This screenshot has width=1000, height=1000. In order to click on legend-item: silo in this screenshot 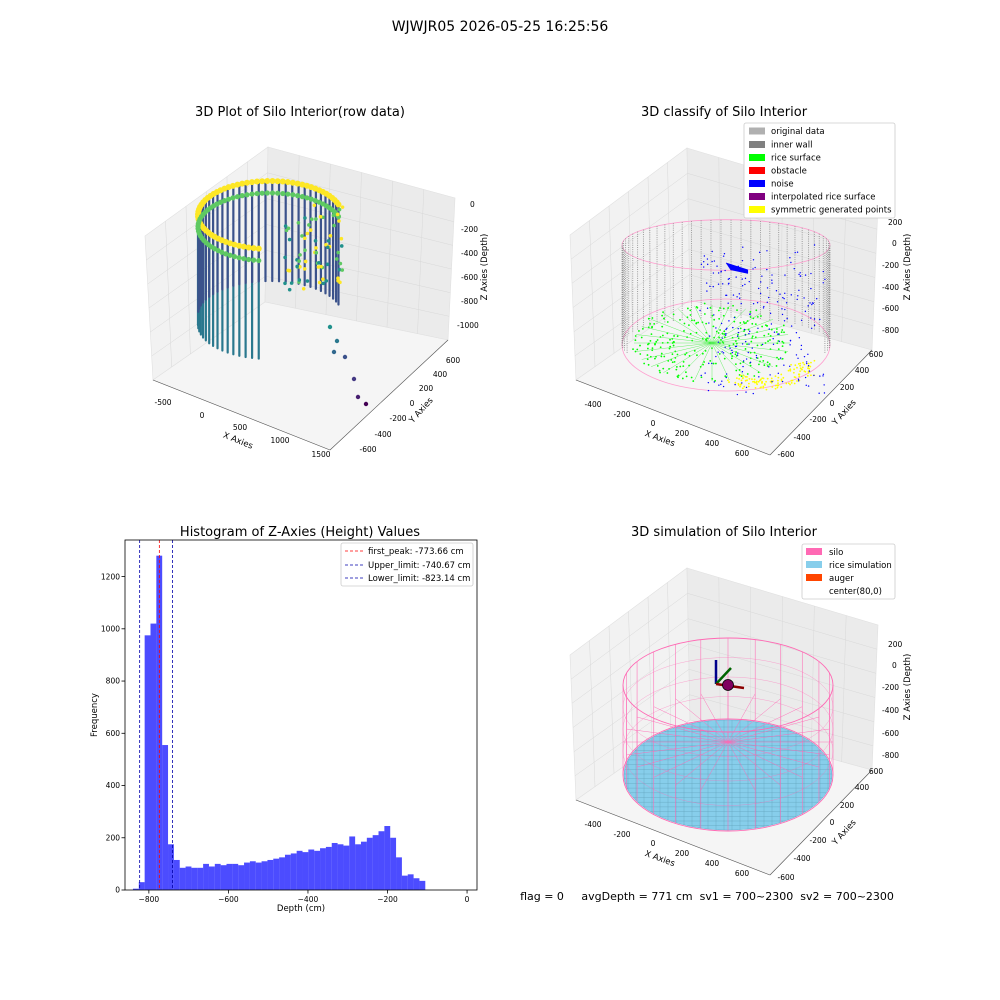, I will do `click(824, 553)`.